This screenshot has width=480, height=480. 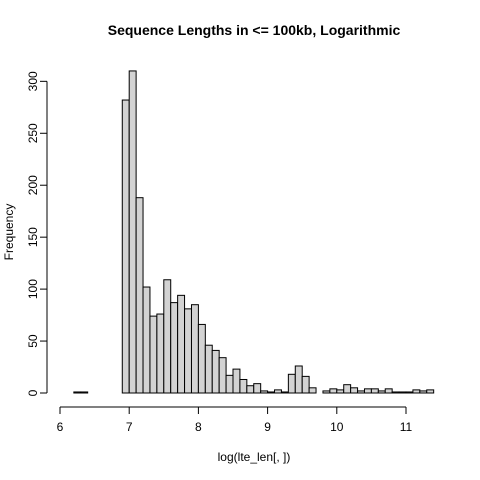 What do you see at coordinates (235, 420) in the screenshot?
I see `x-axis: 6 7 8 9 10 11` at bounding box center [235, 420].